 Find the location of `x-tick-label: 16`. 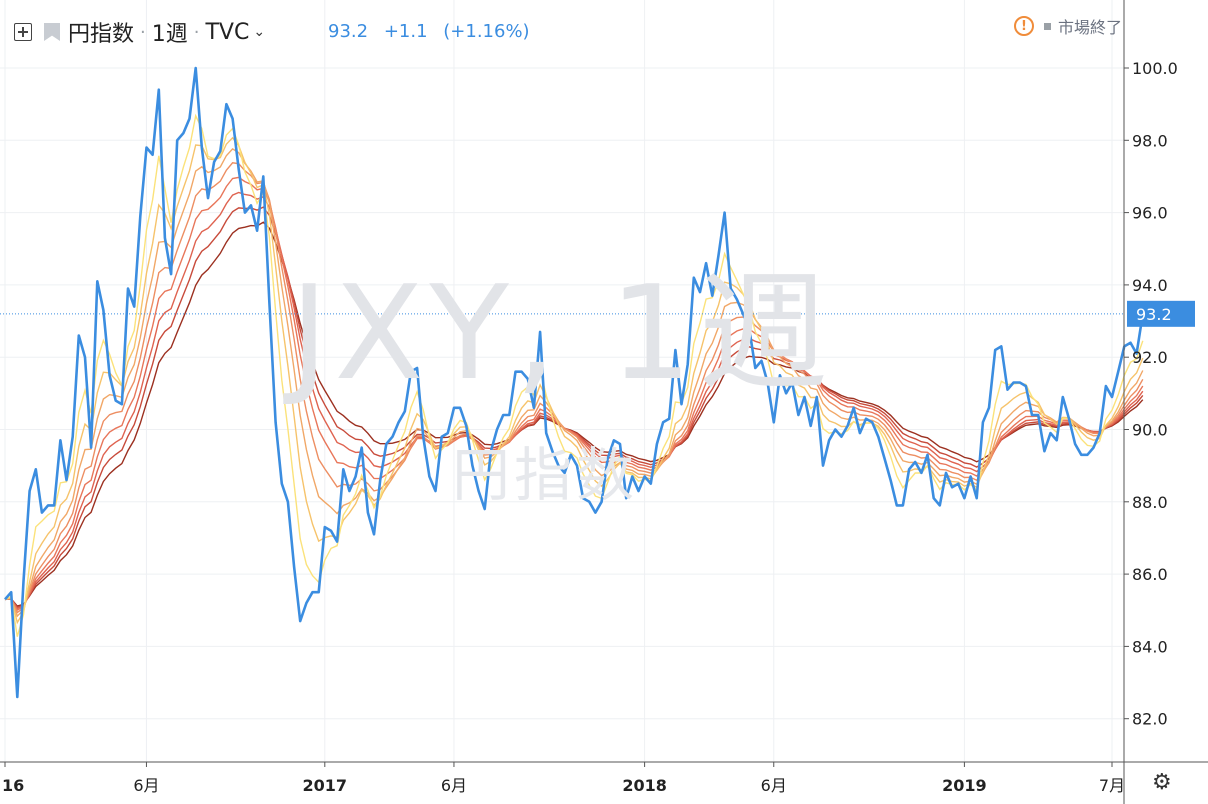

x-tick-label: 16 is located at coordinates (13, 785).